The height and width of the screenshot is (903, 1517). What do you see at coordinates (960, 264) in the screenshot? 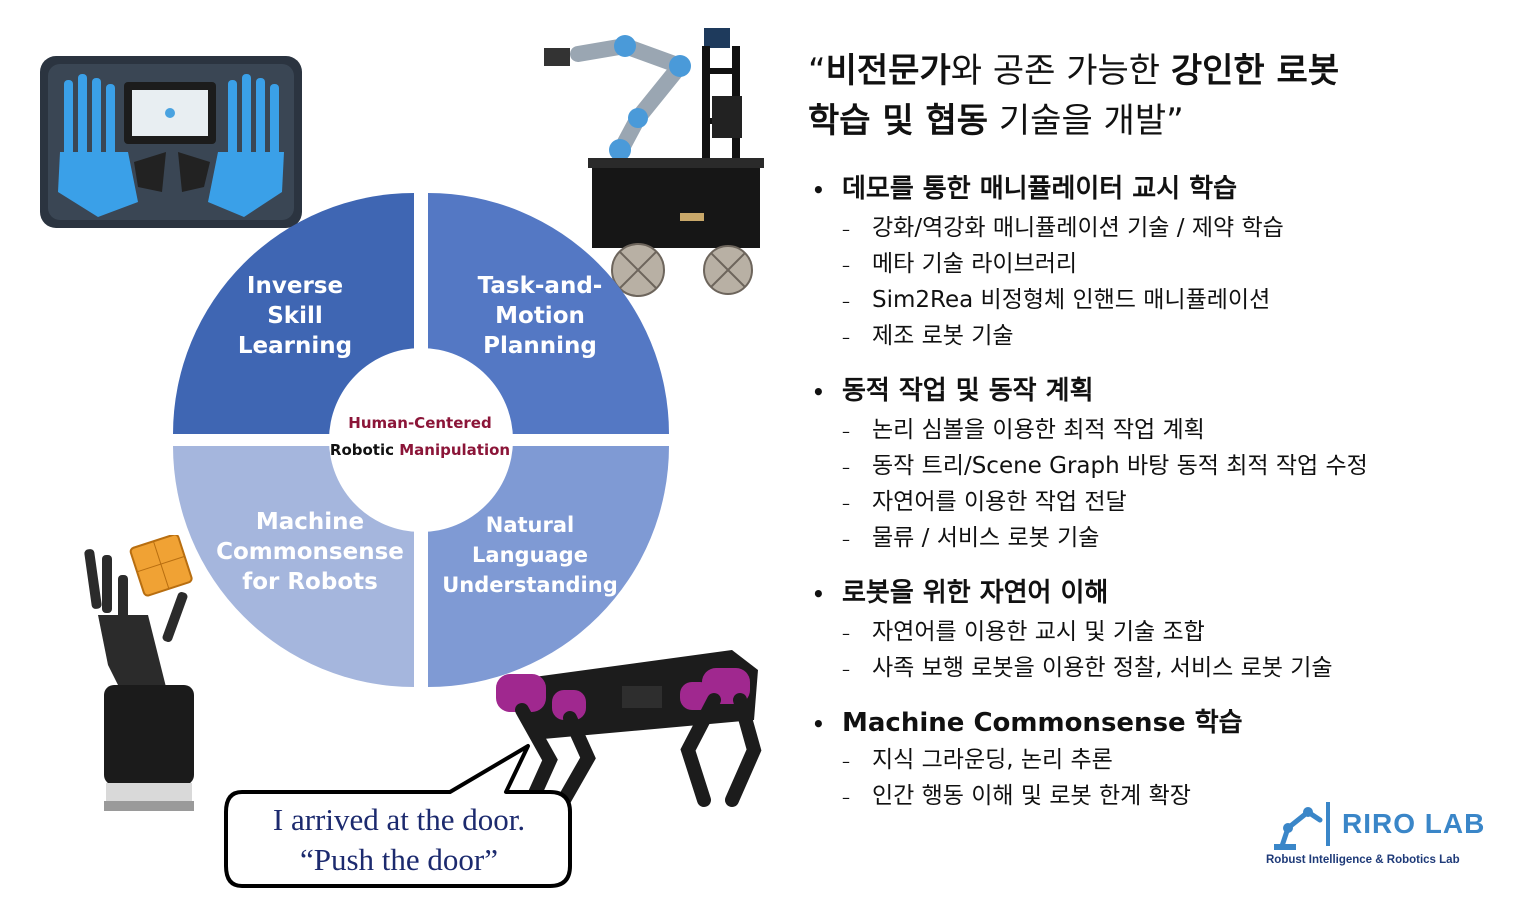
I see `section1-item2: – 메타 기술 라이브러리` at bounding box center [960, 264].